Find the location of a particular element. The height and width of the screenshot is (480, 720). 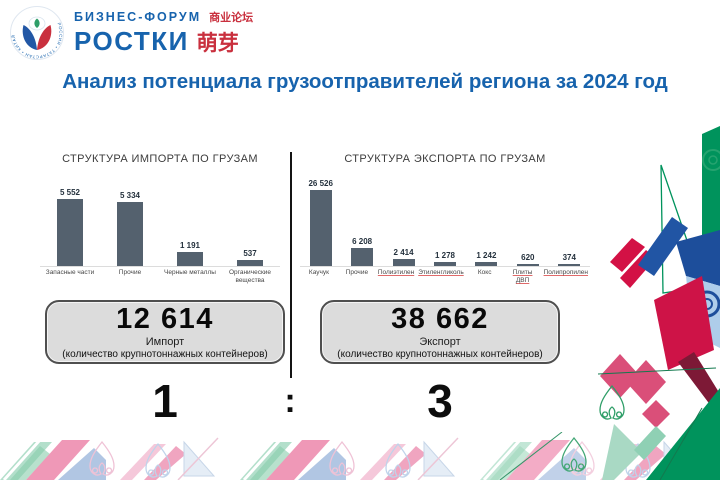

bottom-ornament-strip is located at coordinates (360, 456).